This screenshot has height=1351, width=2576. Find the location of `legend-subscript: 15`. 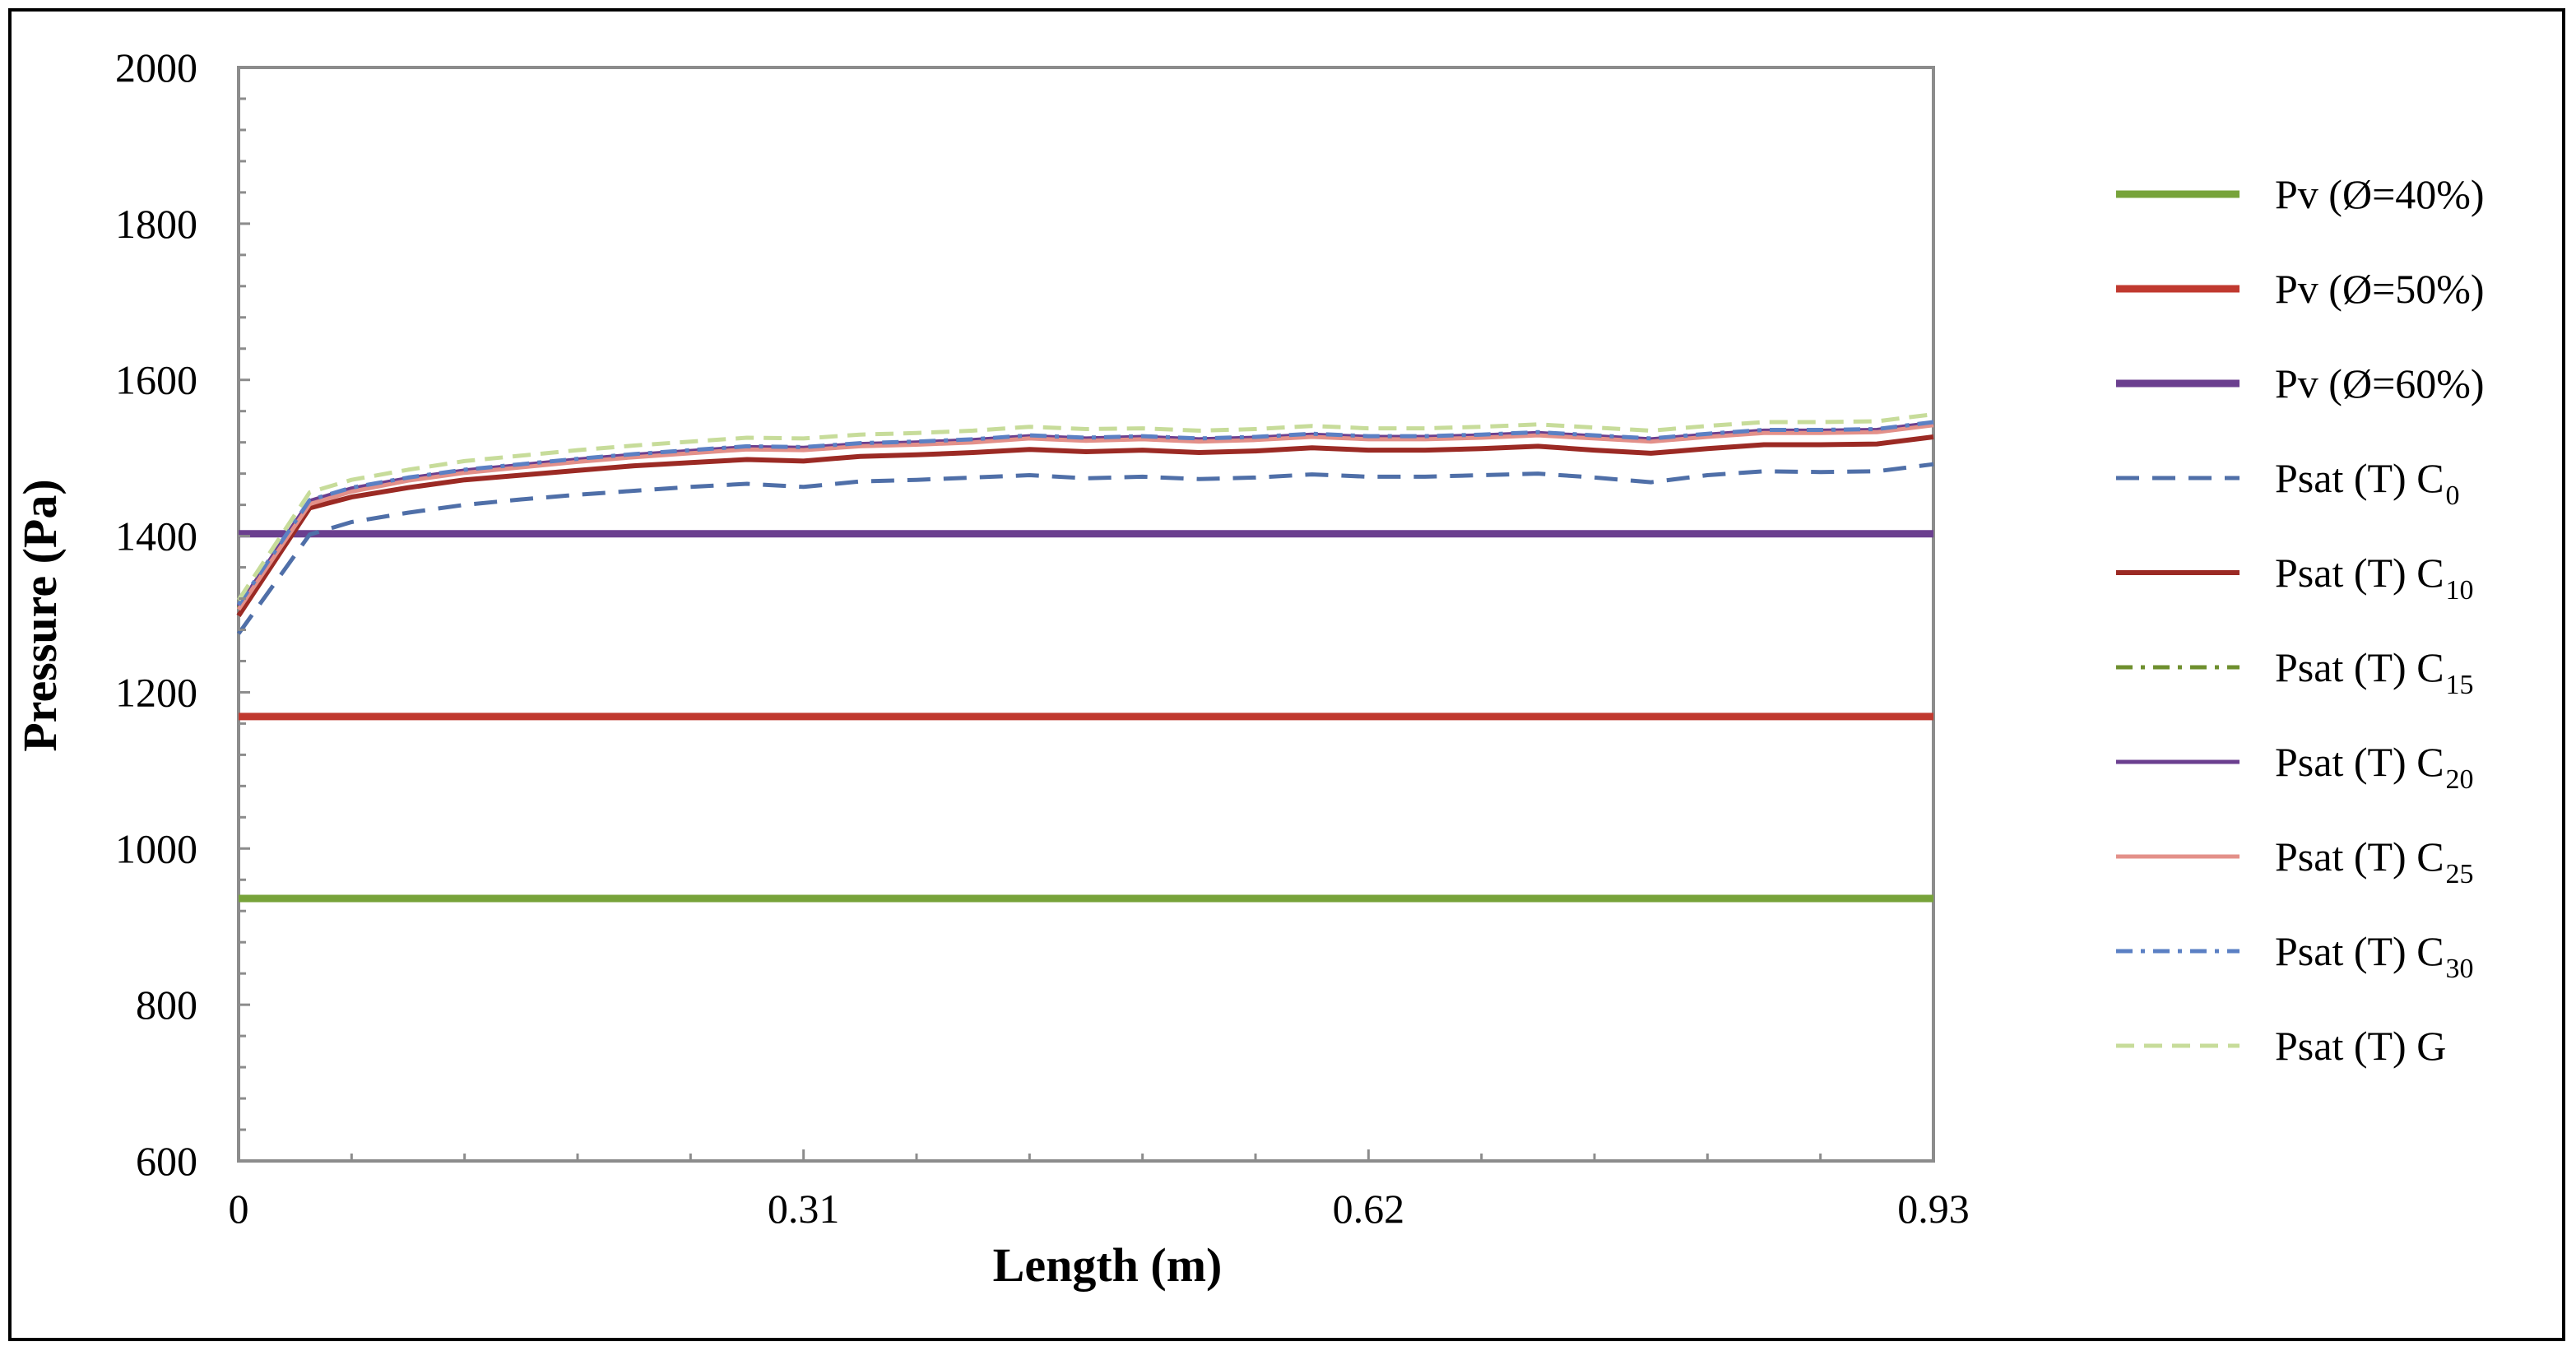

legend-subscript: 15 is located at coordinates (2460, 685).